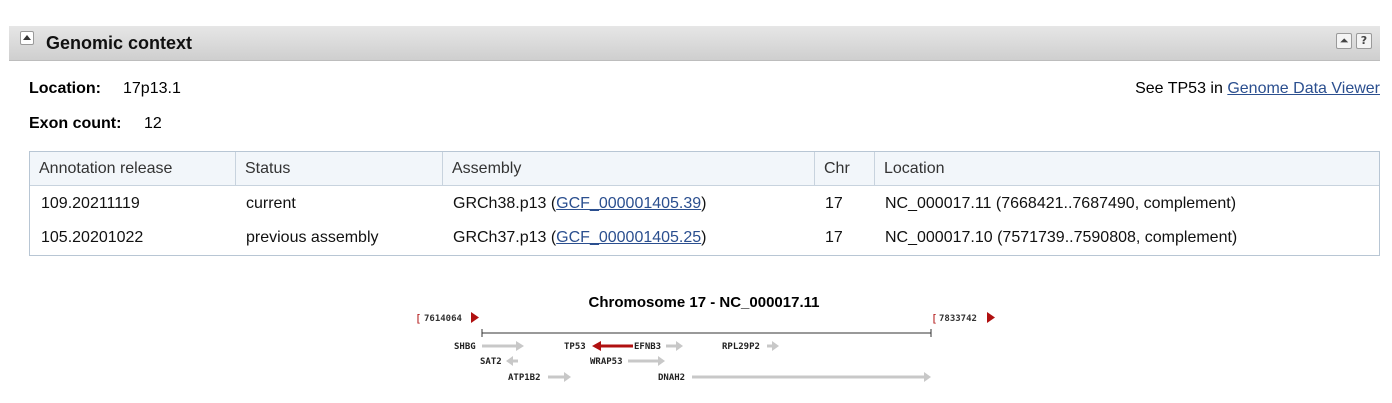 The image size is (1392, 403). What do you see at coordinates (606, 362) in the screenshot?
I see `gene-label-wrap53: WRAP53` at bounding box center [606, 362].